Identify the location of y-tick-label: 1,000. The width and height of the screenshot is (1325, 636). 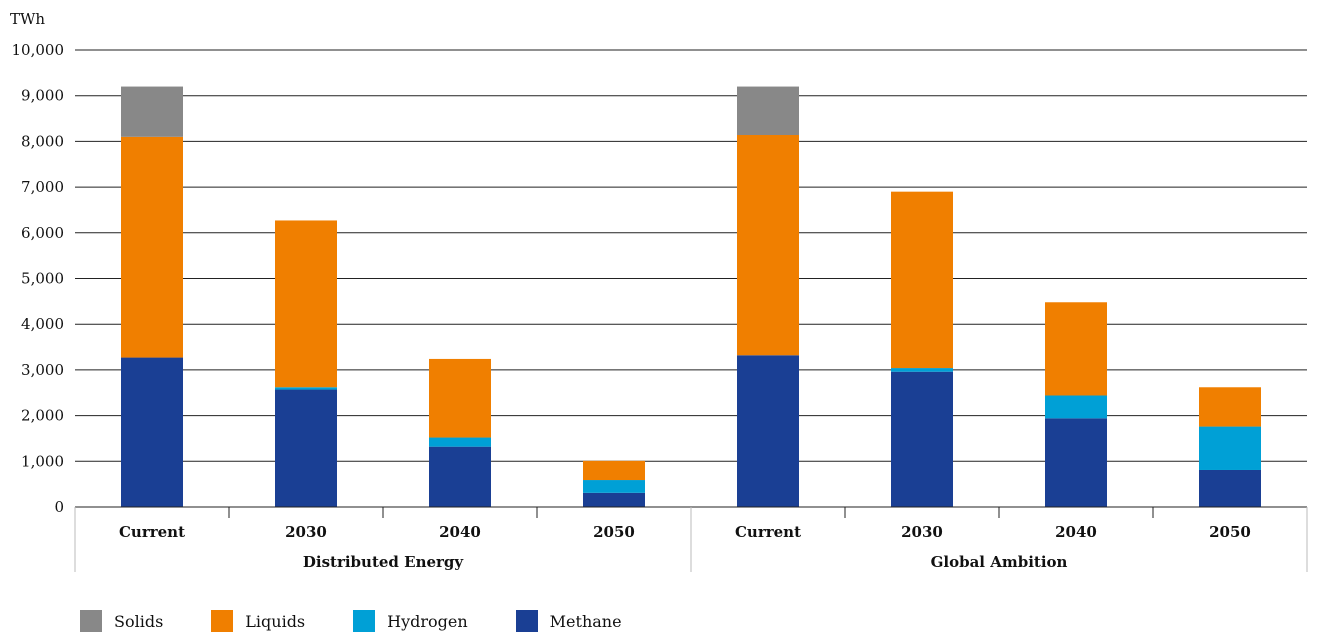
(42, 461).